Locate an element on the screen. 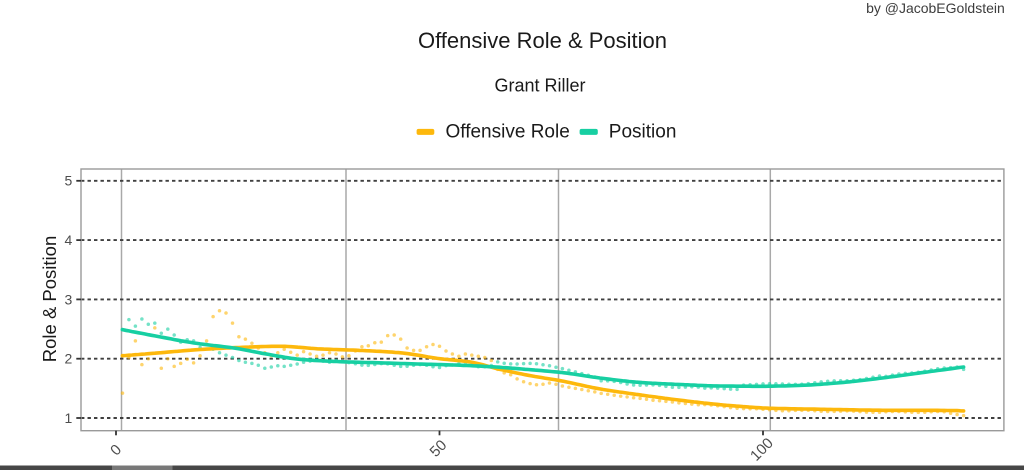 The height and width of the screenshot is (470, 1024). svg-text: 4 is located at coordinates (69, 240).